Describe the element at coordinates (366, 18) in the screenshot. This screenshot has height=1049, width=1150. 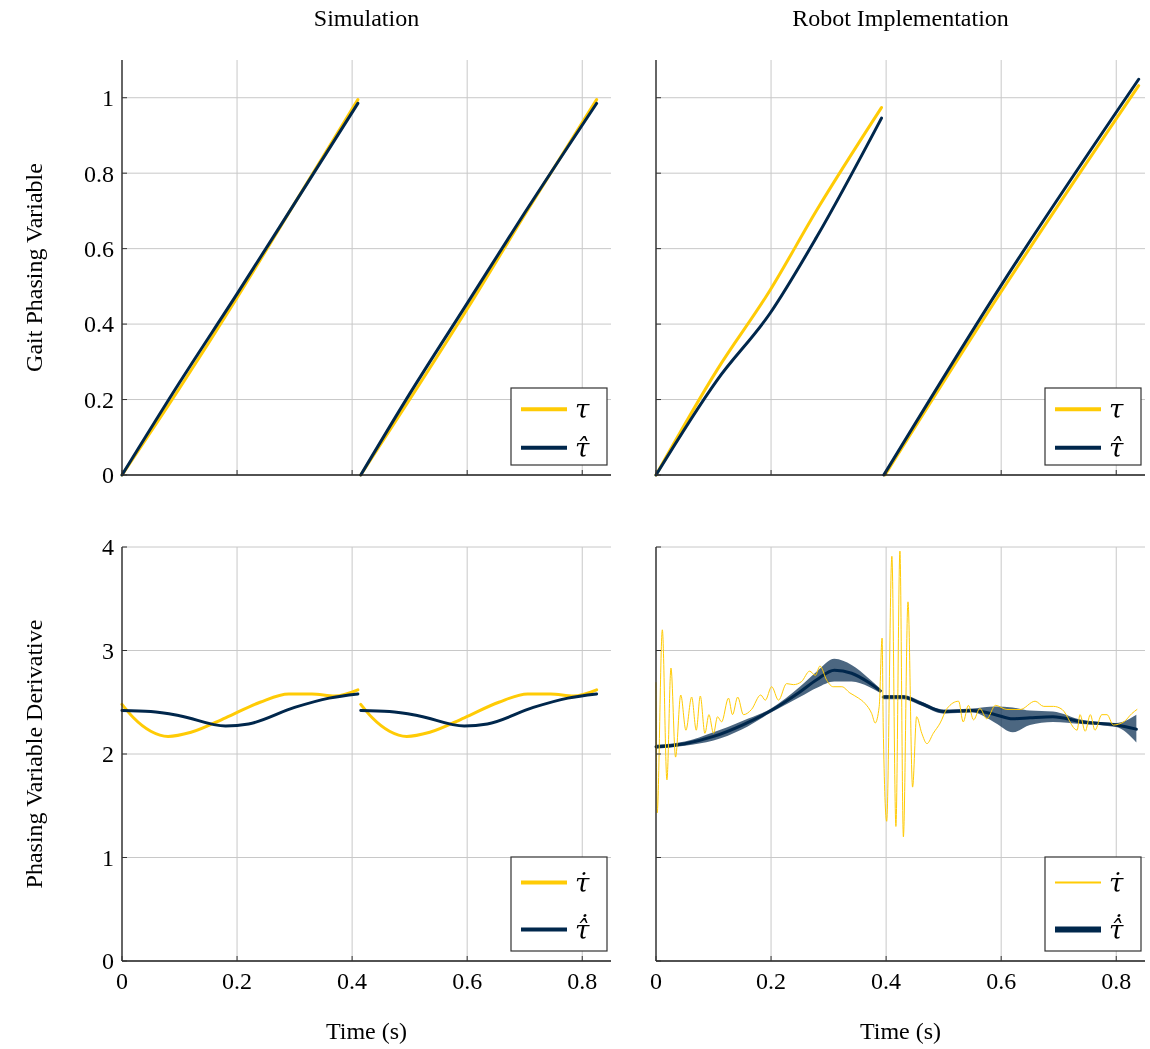
I see `chart-title: Simulation` at that location.